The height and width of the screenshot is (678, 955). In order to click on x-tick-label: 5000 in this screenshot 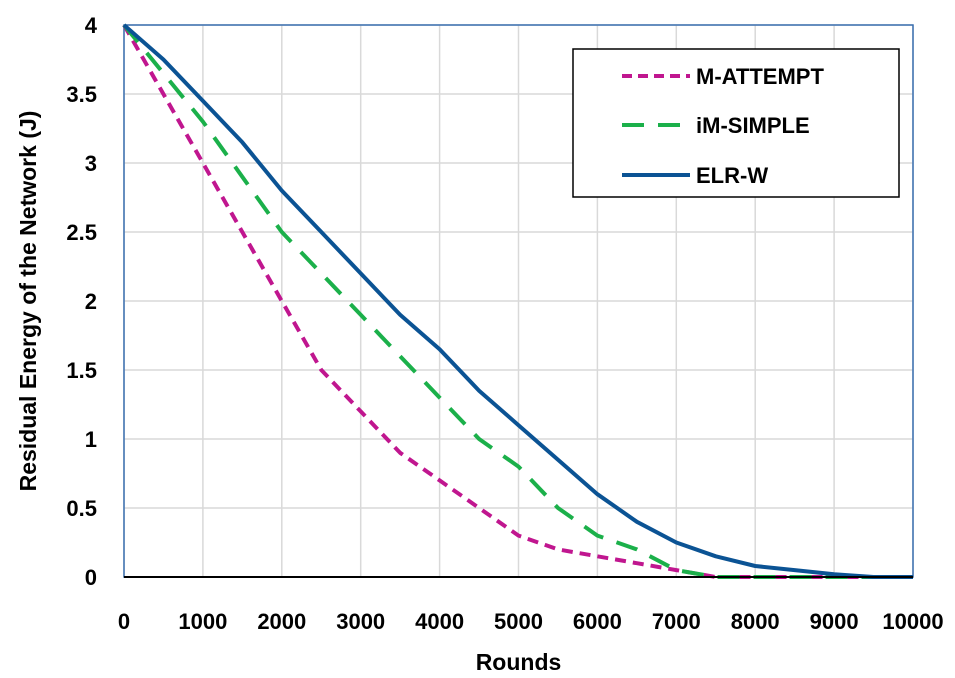, I will do `click(518, 621)`.